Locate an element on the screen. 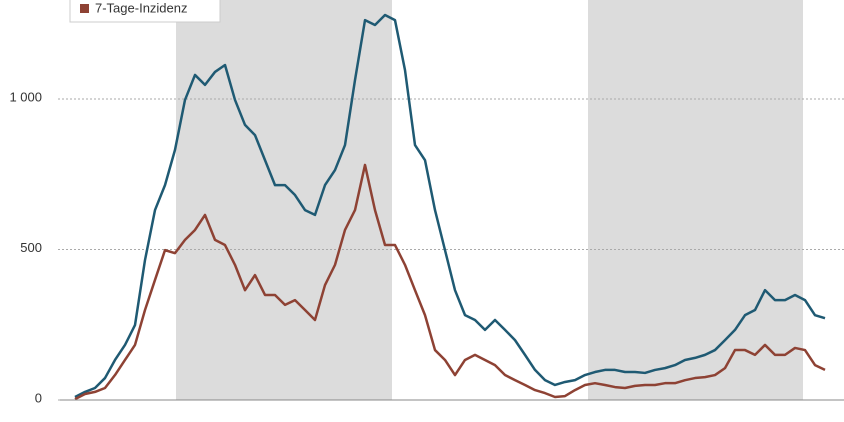  y-tick-label: 1 000 is located at coordinates (25, 96).